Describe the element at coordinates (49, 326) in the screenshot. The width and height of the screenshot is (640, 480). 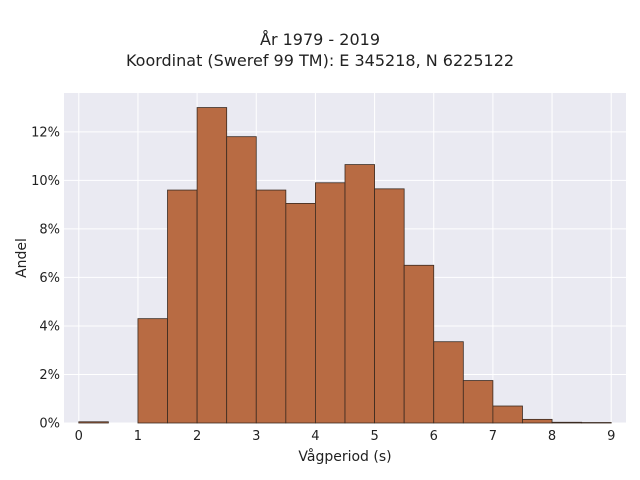
I see `y-tick-label: 4%` at that location.